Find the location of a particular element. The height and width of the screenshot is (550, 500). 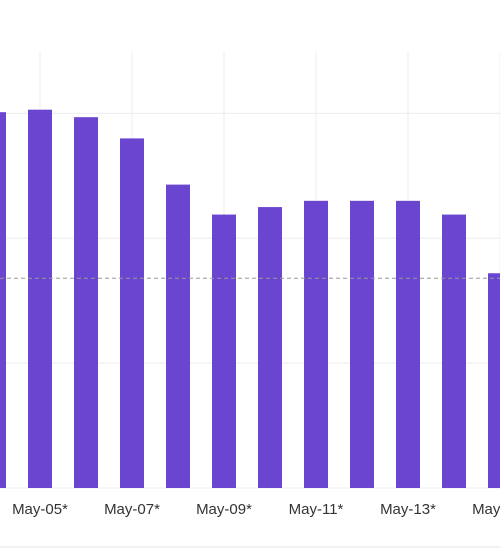

x-tick-label: May-11* is located at coordinates (316, 509).